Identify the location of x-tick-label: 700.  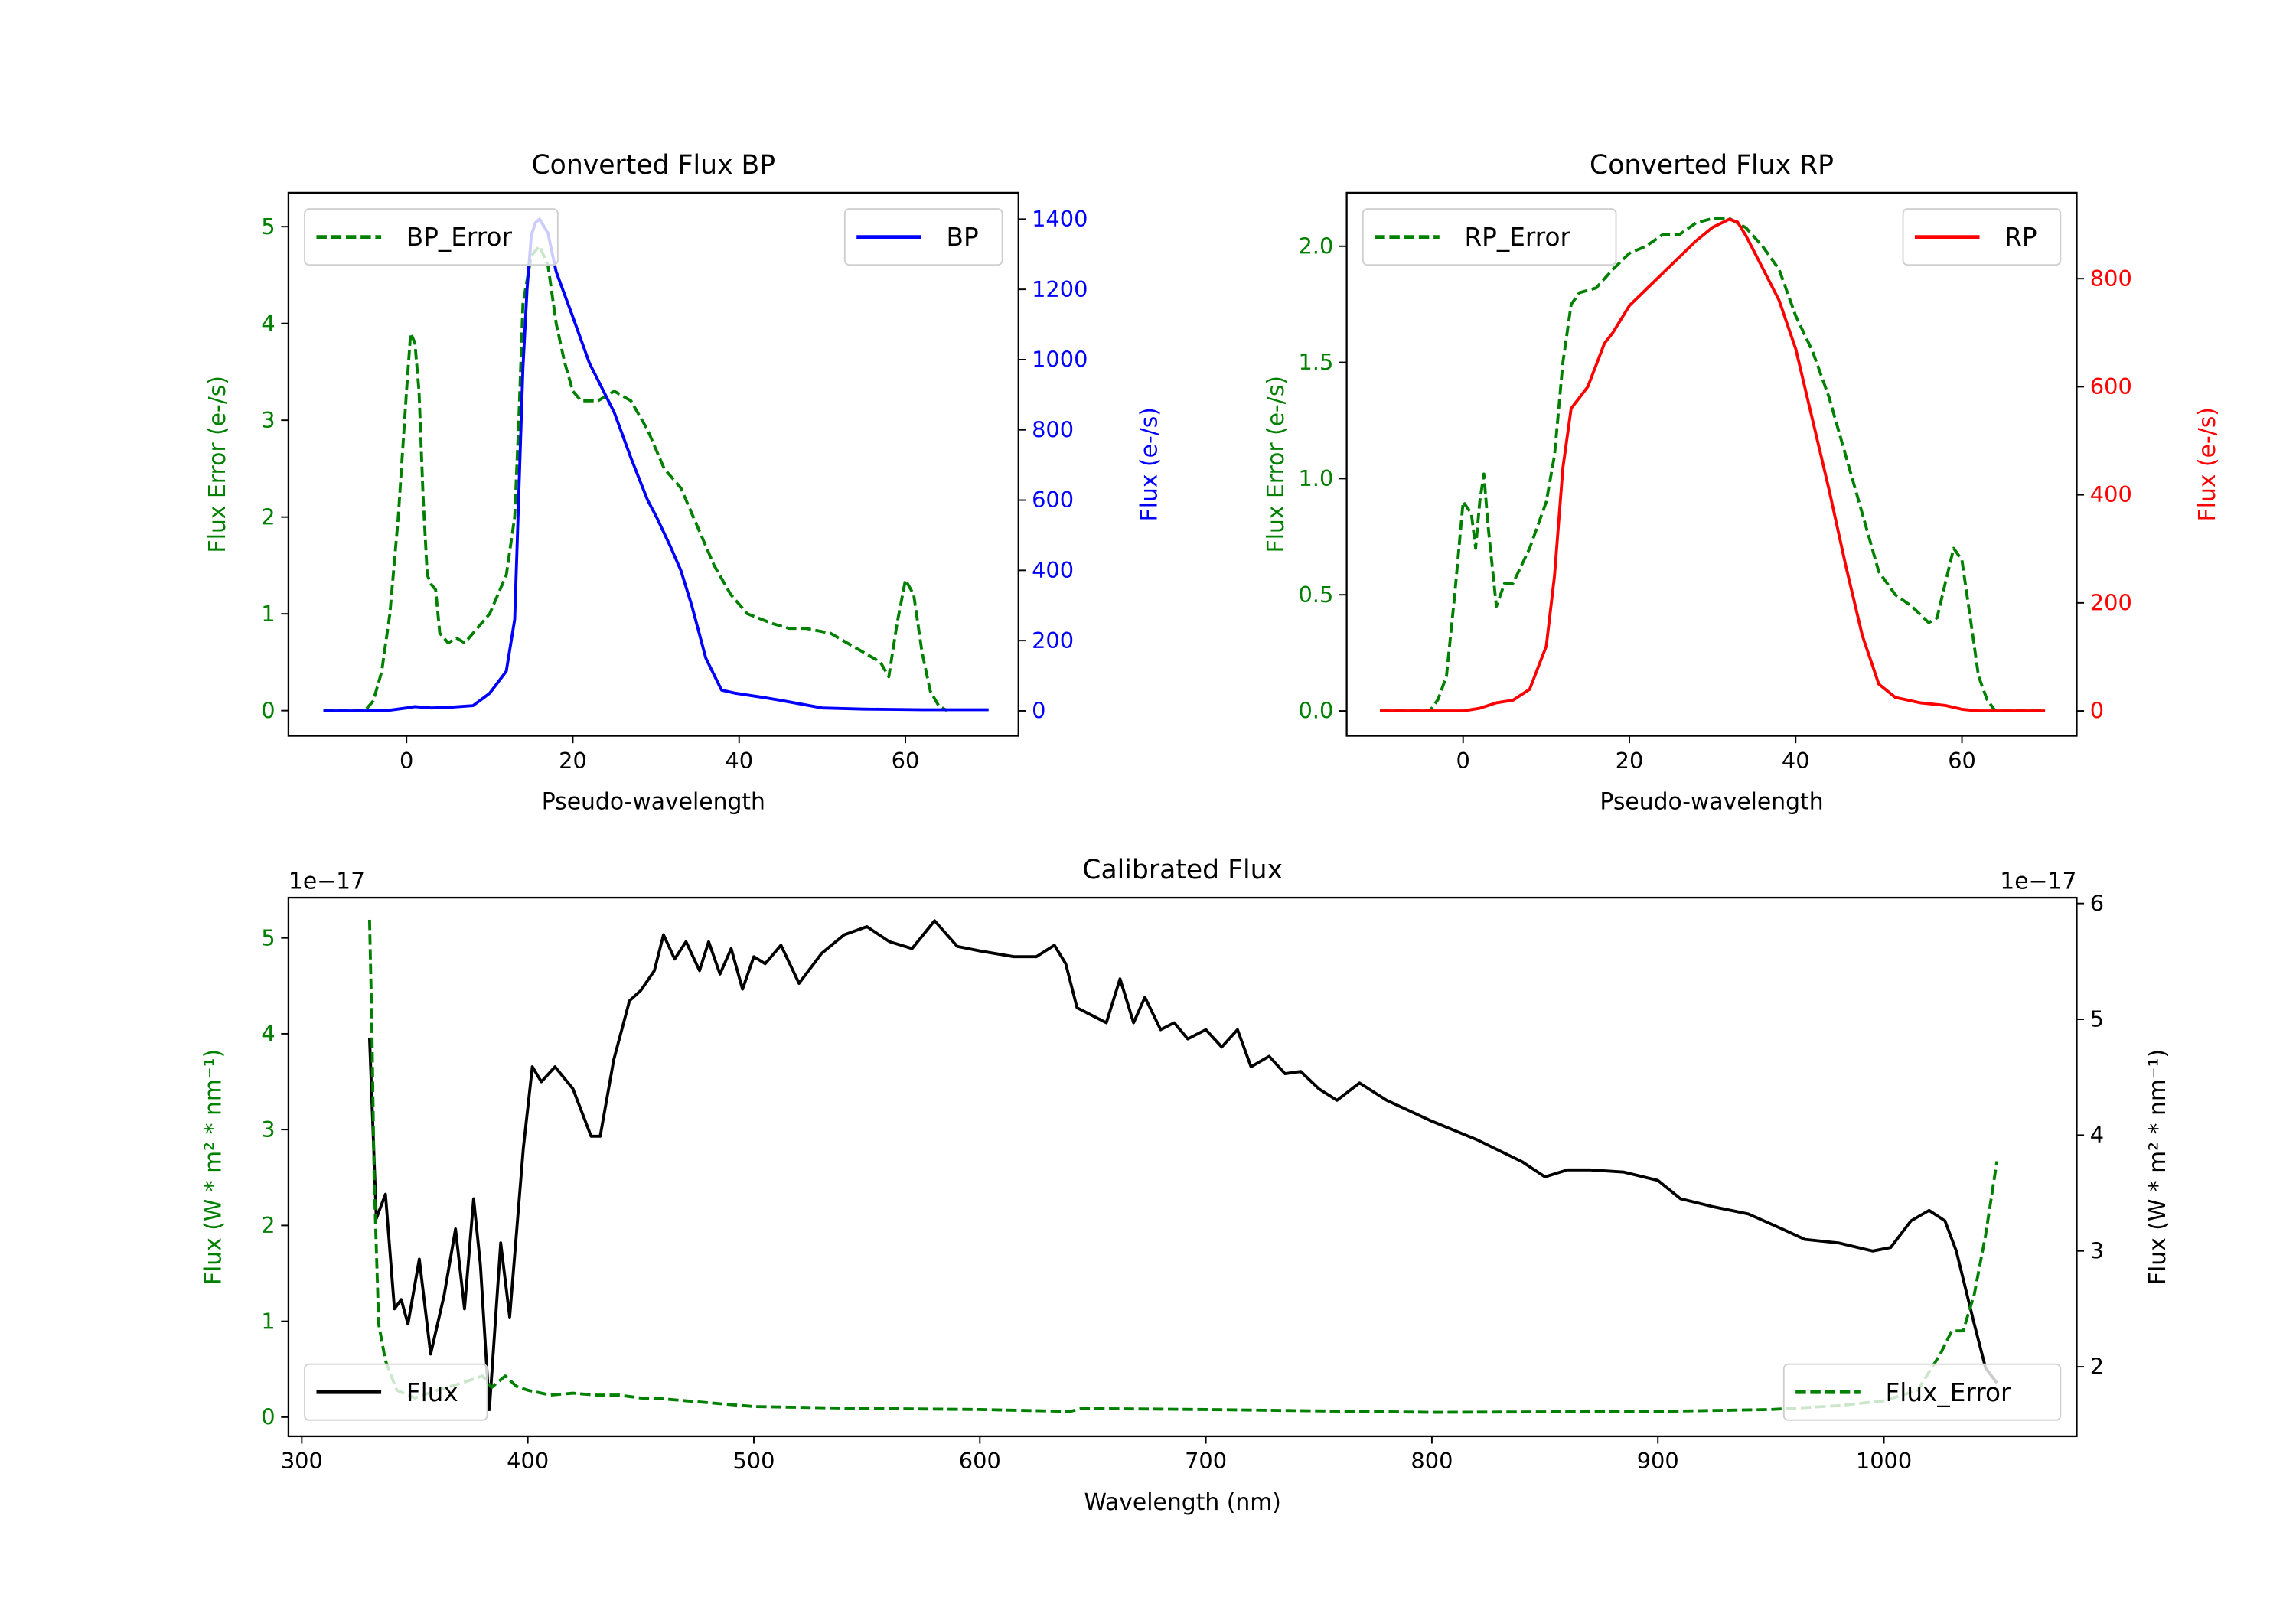
(1206, 1461).